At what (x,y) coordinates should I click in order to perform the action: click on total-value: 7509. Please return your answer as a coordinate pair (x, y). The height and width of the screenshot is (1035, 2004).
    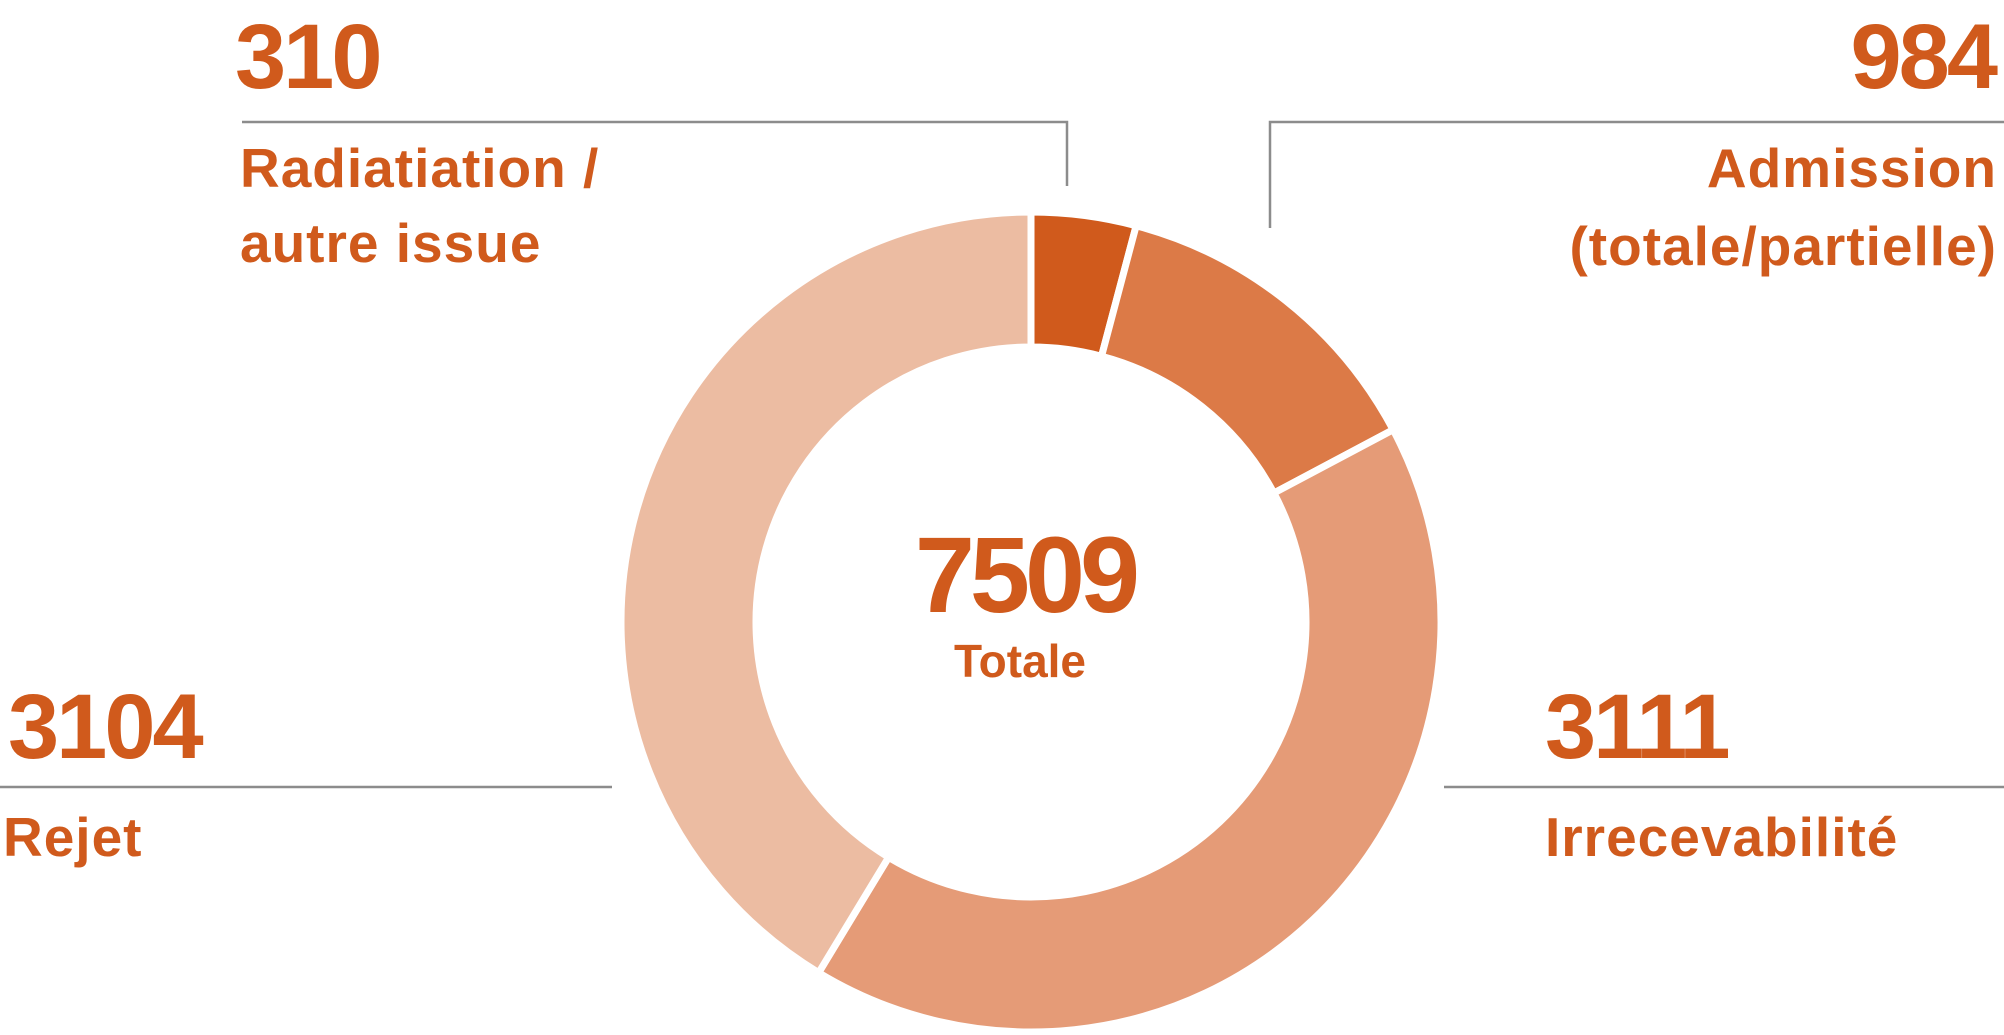
    Looking at the image, I should click on (1026, 574).